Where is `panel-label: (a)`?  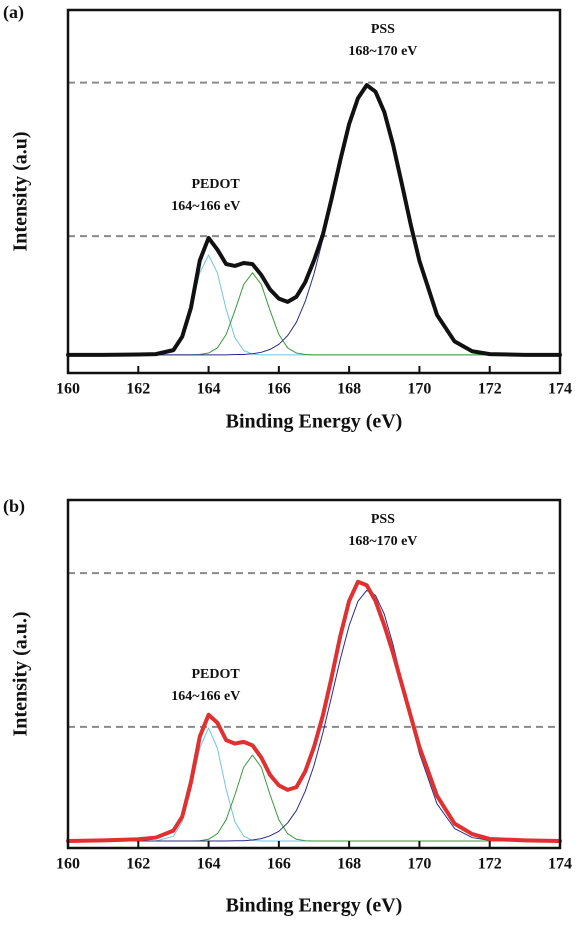
panel-label: (a) is located at coordinates (13, 12).